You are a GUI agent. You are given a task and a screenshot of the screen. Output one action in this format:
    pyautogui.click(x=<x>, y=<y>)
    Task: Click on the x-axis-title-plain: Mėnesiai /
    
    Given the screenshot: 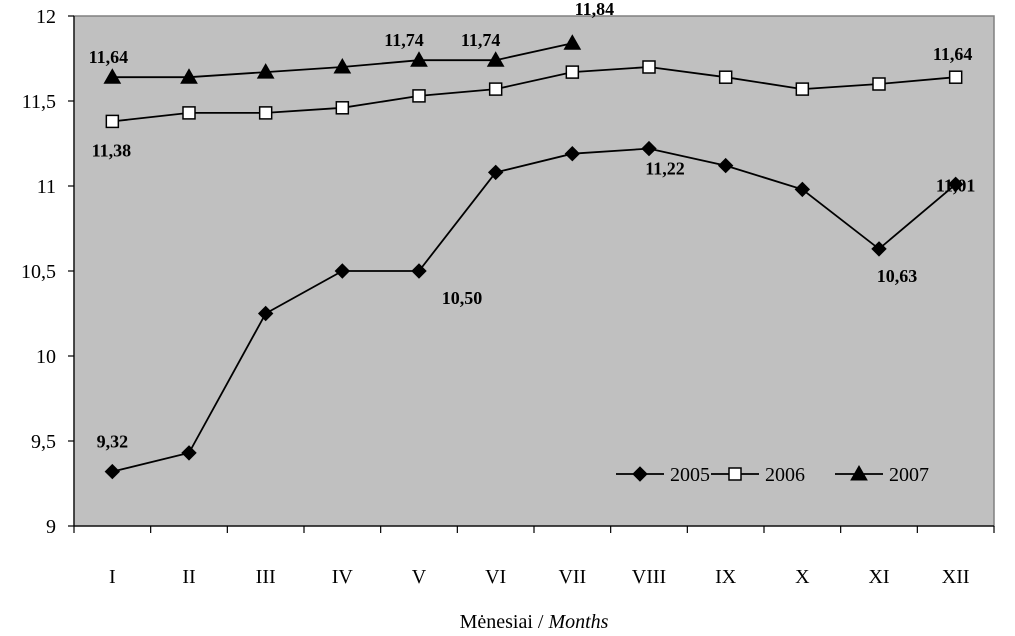 What is the action you would take?
    pyautogui.click(x=504, y=622)
    